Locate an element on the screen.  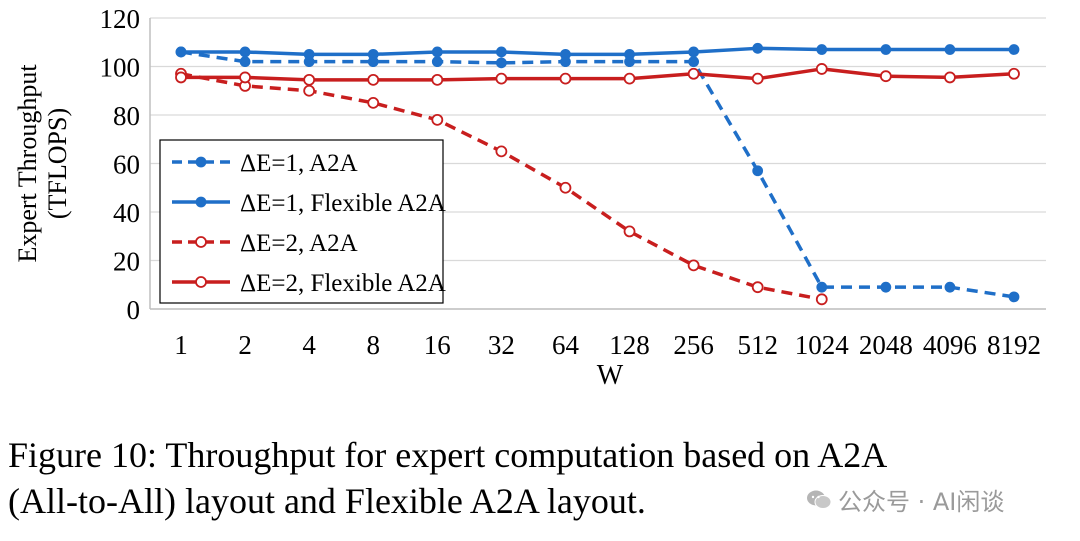
watermark: 公众号 · AI闲谈 is located at coordinates (905, 499).